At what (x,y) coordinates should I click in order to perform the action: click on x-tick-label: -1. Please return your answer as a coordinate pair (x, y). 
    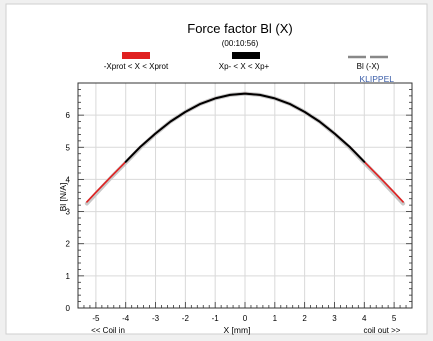
    Looking at the image, I should click on (216, 318).